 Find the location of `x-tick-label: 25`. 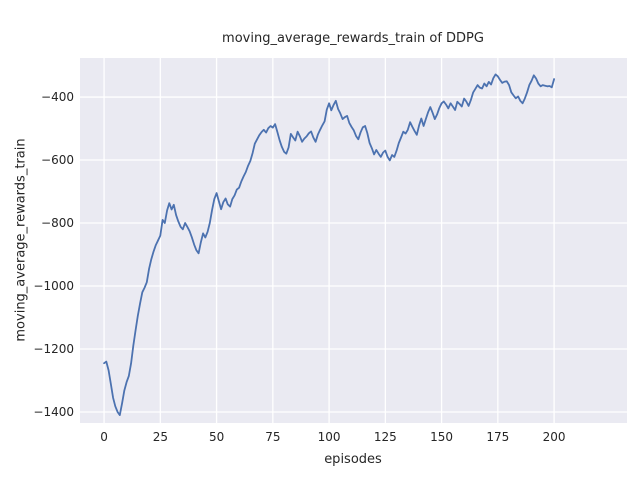

x-tick-label: 25 is located at coordinates (160, 437).